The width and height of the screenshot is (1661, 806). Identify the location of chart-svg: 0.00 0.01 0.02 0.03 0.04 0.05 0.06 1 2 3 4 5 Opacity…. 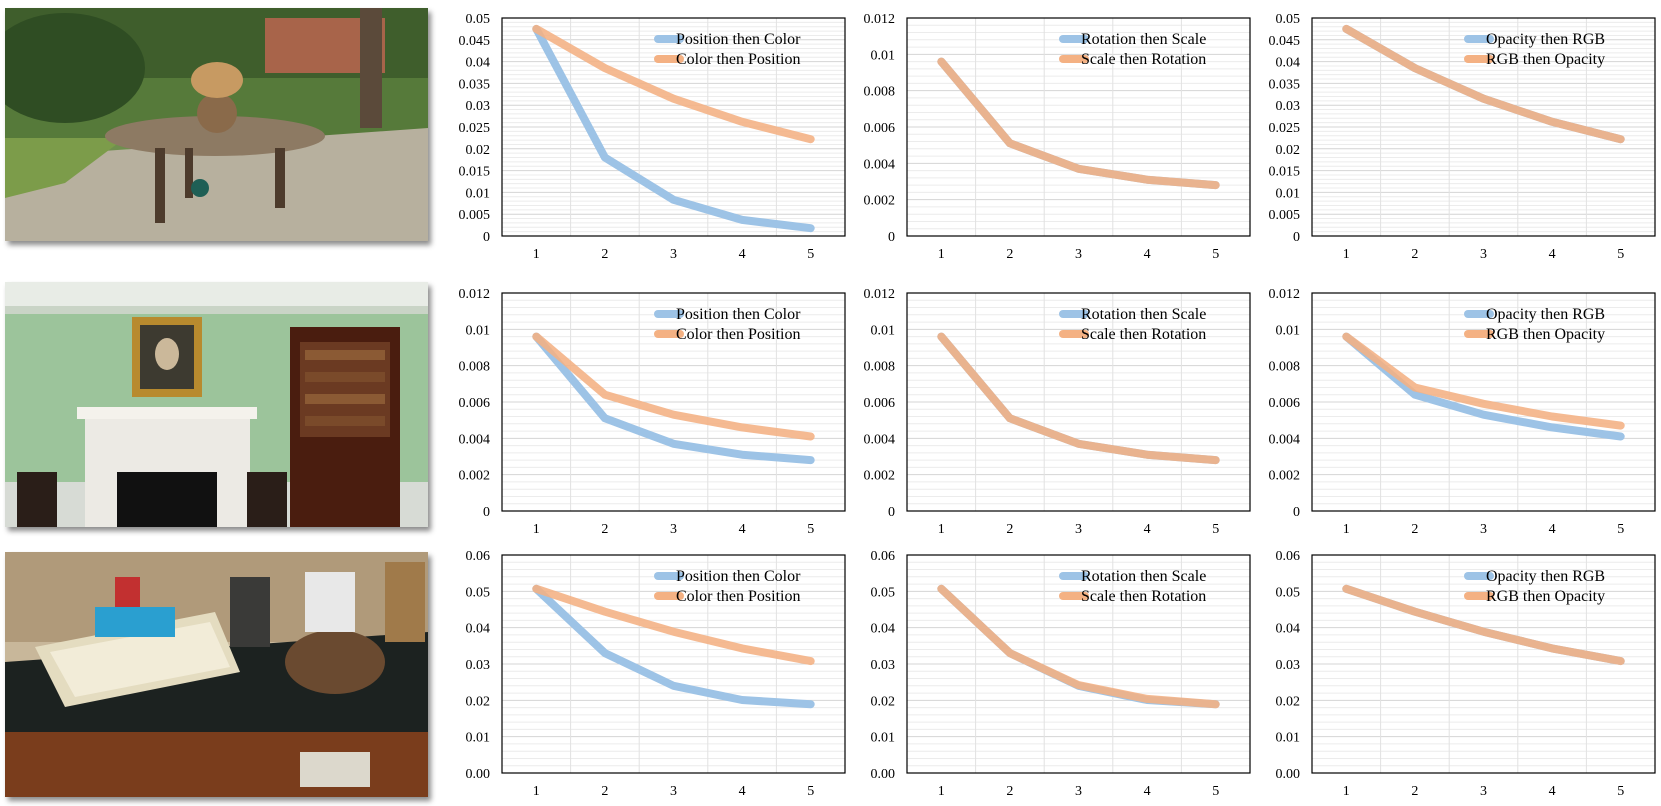
(1466, 674).